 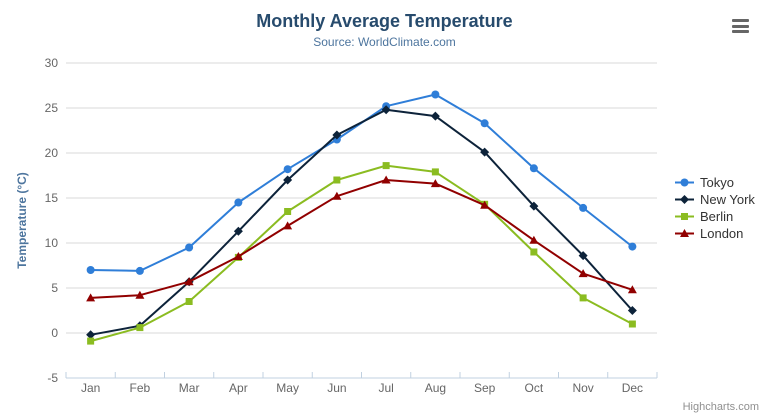 I want to click on y-axis-labels: -5 0 5 10 15 20 25 30, so click(x=52, y=220).